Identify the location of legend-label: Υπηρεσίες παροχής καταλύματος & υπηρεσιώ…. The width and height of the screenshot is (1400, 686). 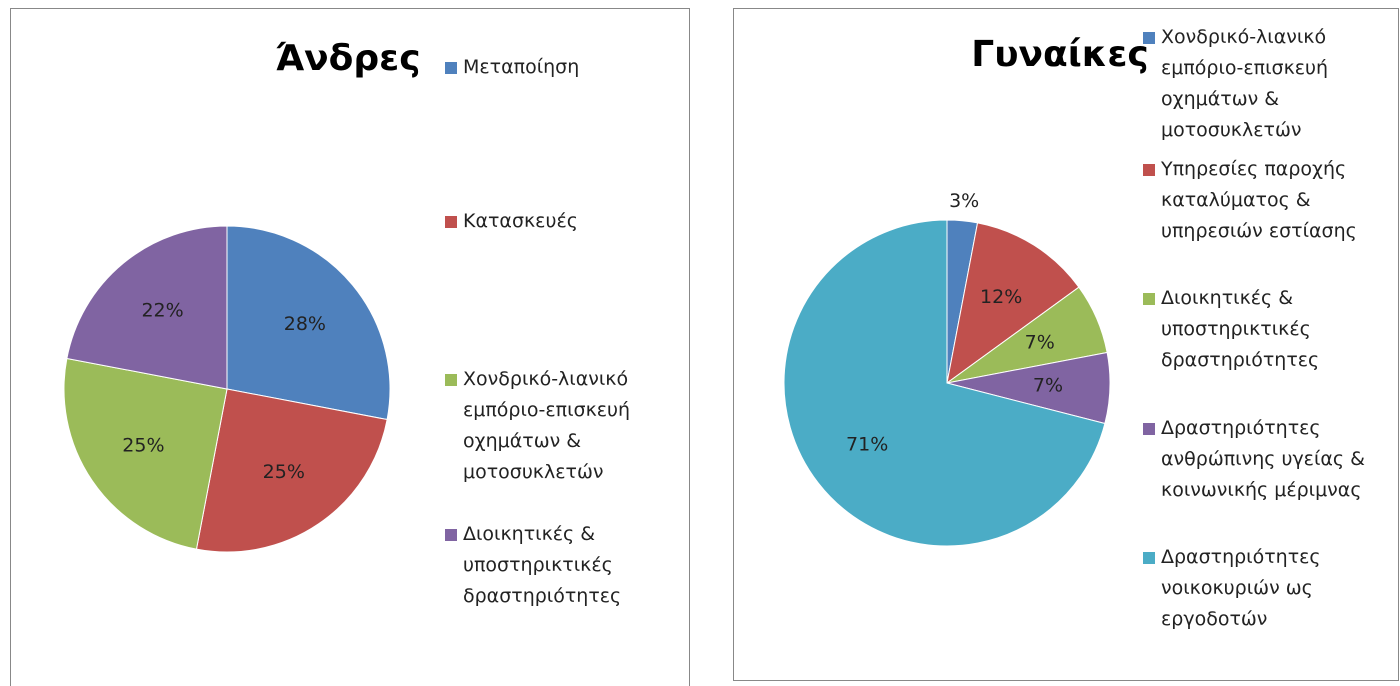
(1259, 200).